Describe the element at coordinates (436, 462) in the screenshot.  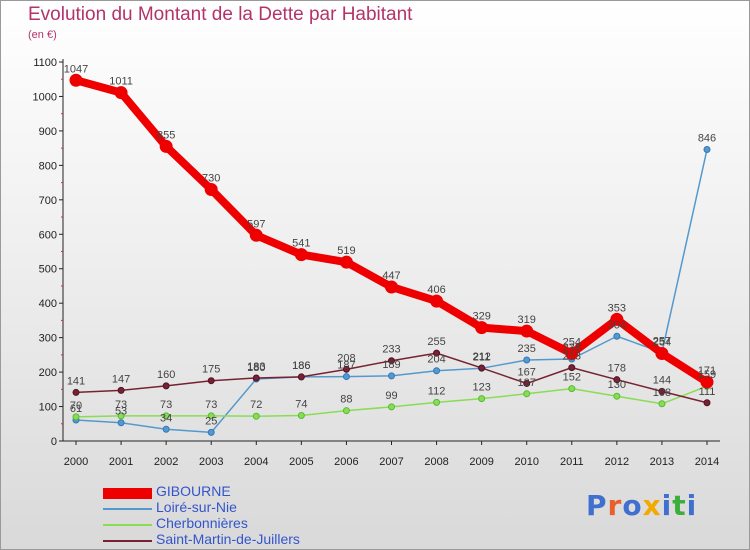
I see `x-tick-label: 2008` at that location.